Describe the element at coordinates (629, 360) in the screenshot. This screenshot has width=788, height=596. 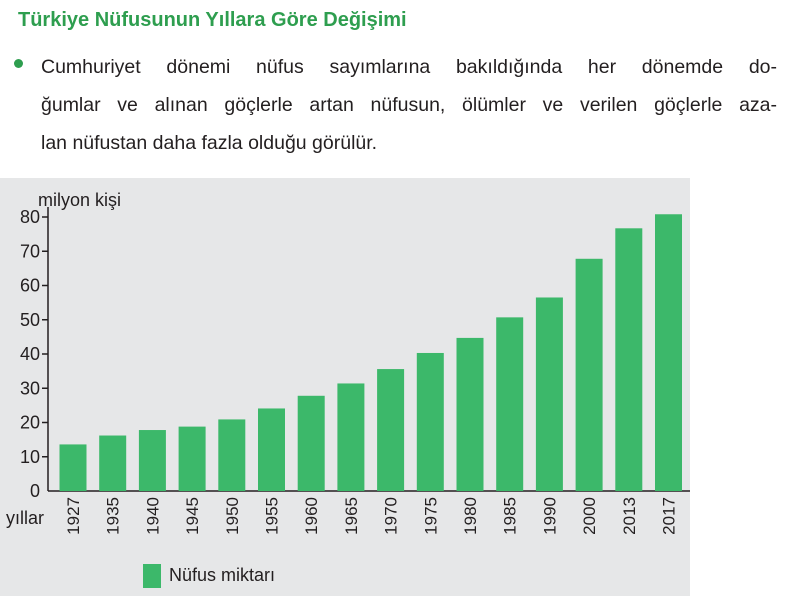
I see `bar-2013` at that location.